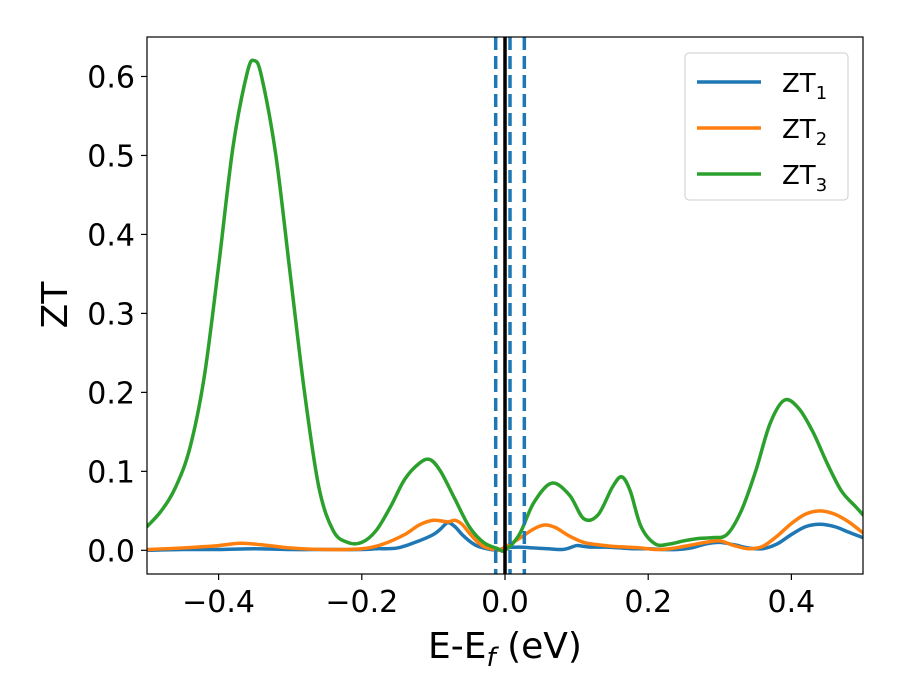 The width and height of the screenshot is (900, 700). I want to click on legend-label-zt2: ZT2, so click(804, 132).